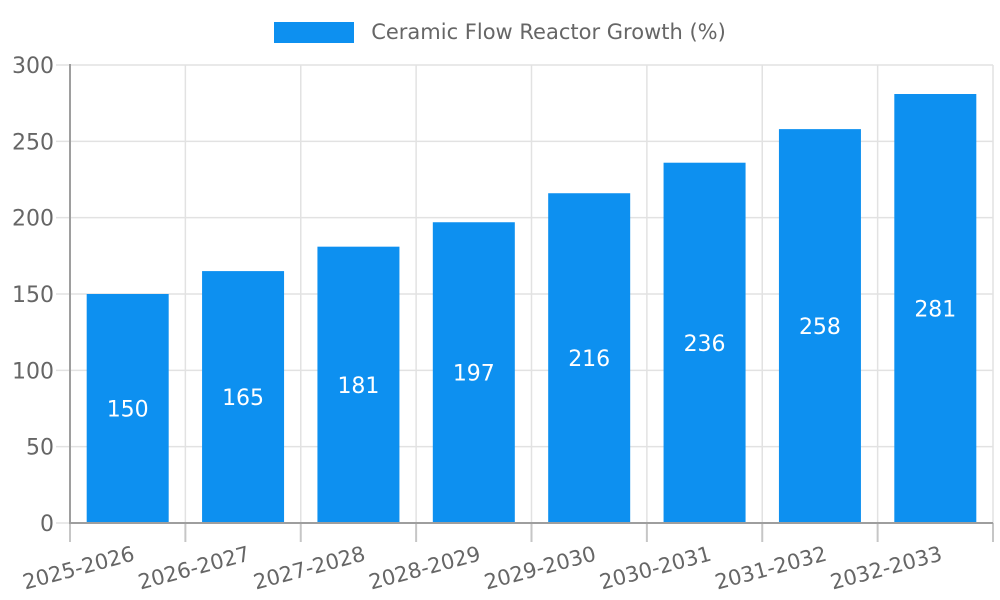 Image resolution: width=1000 pixels, height=600 pixels. What do you see at coordinates (33, 142) in the screenshot?
I see `y-axis-tick-label: 250` at bounding box center [33, 142].